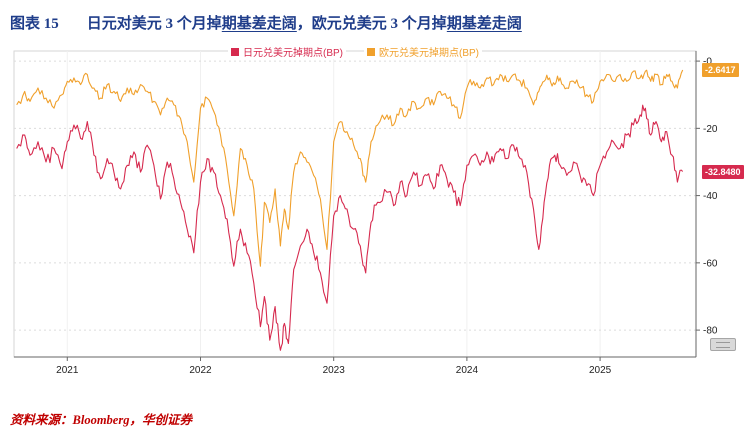  Describe the element at coordinates (720, 69) in the screenshot. I see `eur-last-value-badge: -2.6417` at that location.